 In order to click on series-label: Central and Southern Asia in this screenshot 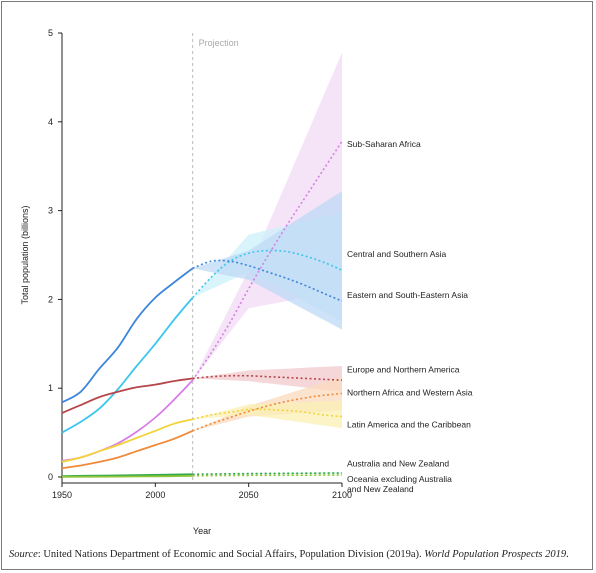, I will do `click(397, 254)`.